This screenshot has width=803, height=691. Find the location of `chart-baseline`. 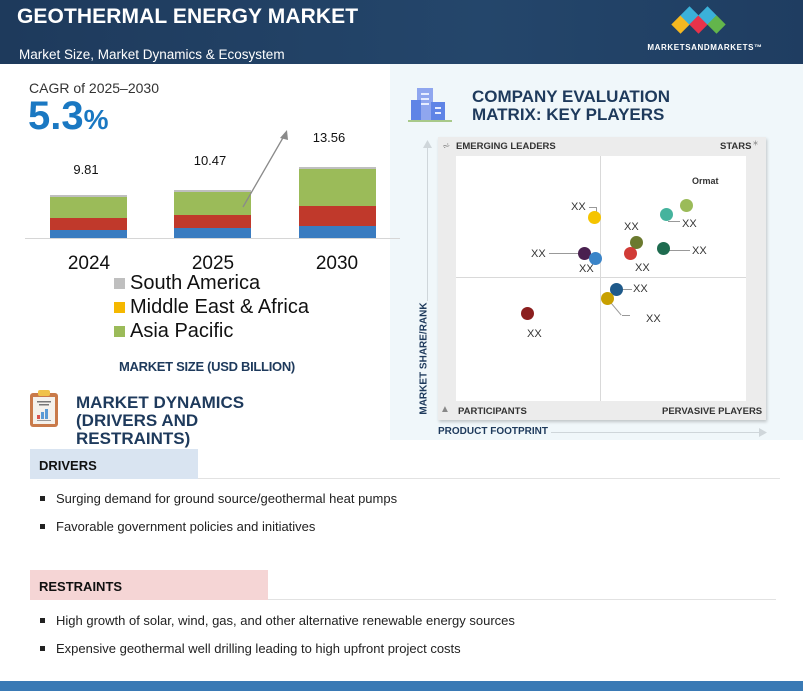

chart-baseline is located at coordinates (212, 238).